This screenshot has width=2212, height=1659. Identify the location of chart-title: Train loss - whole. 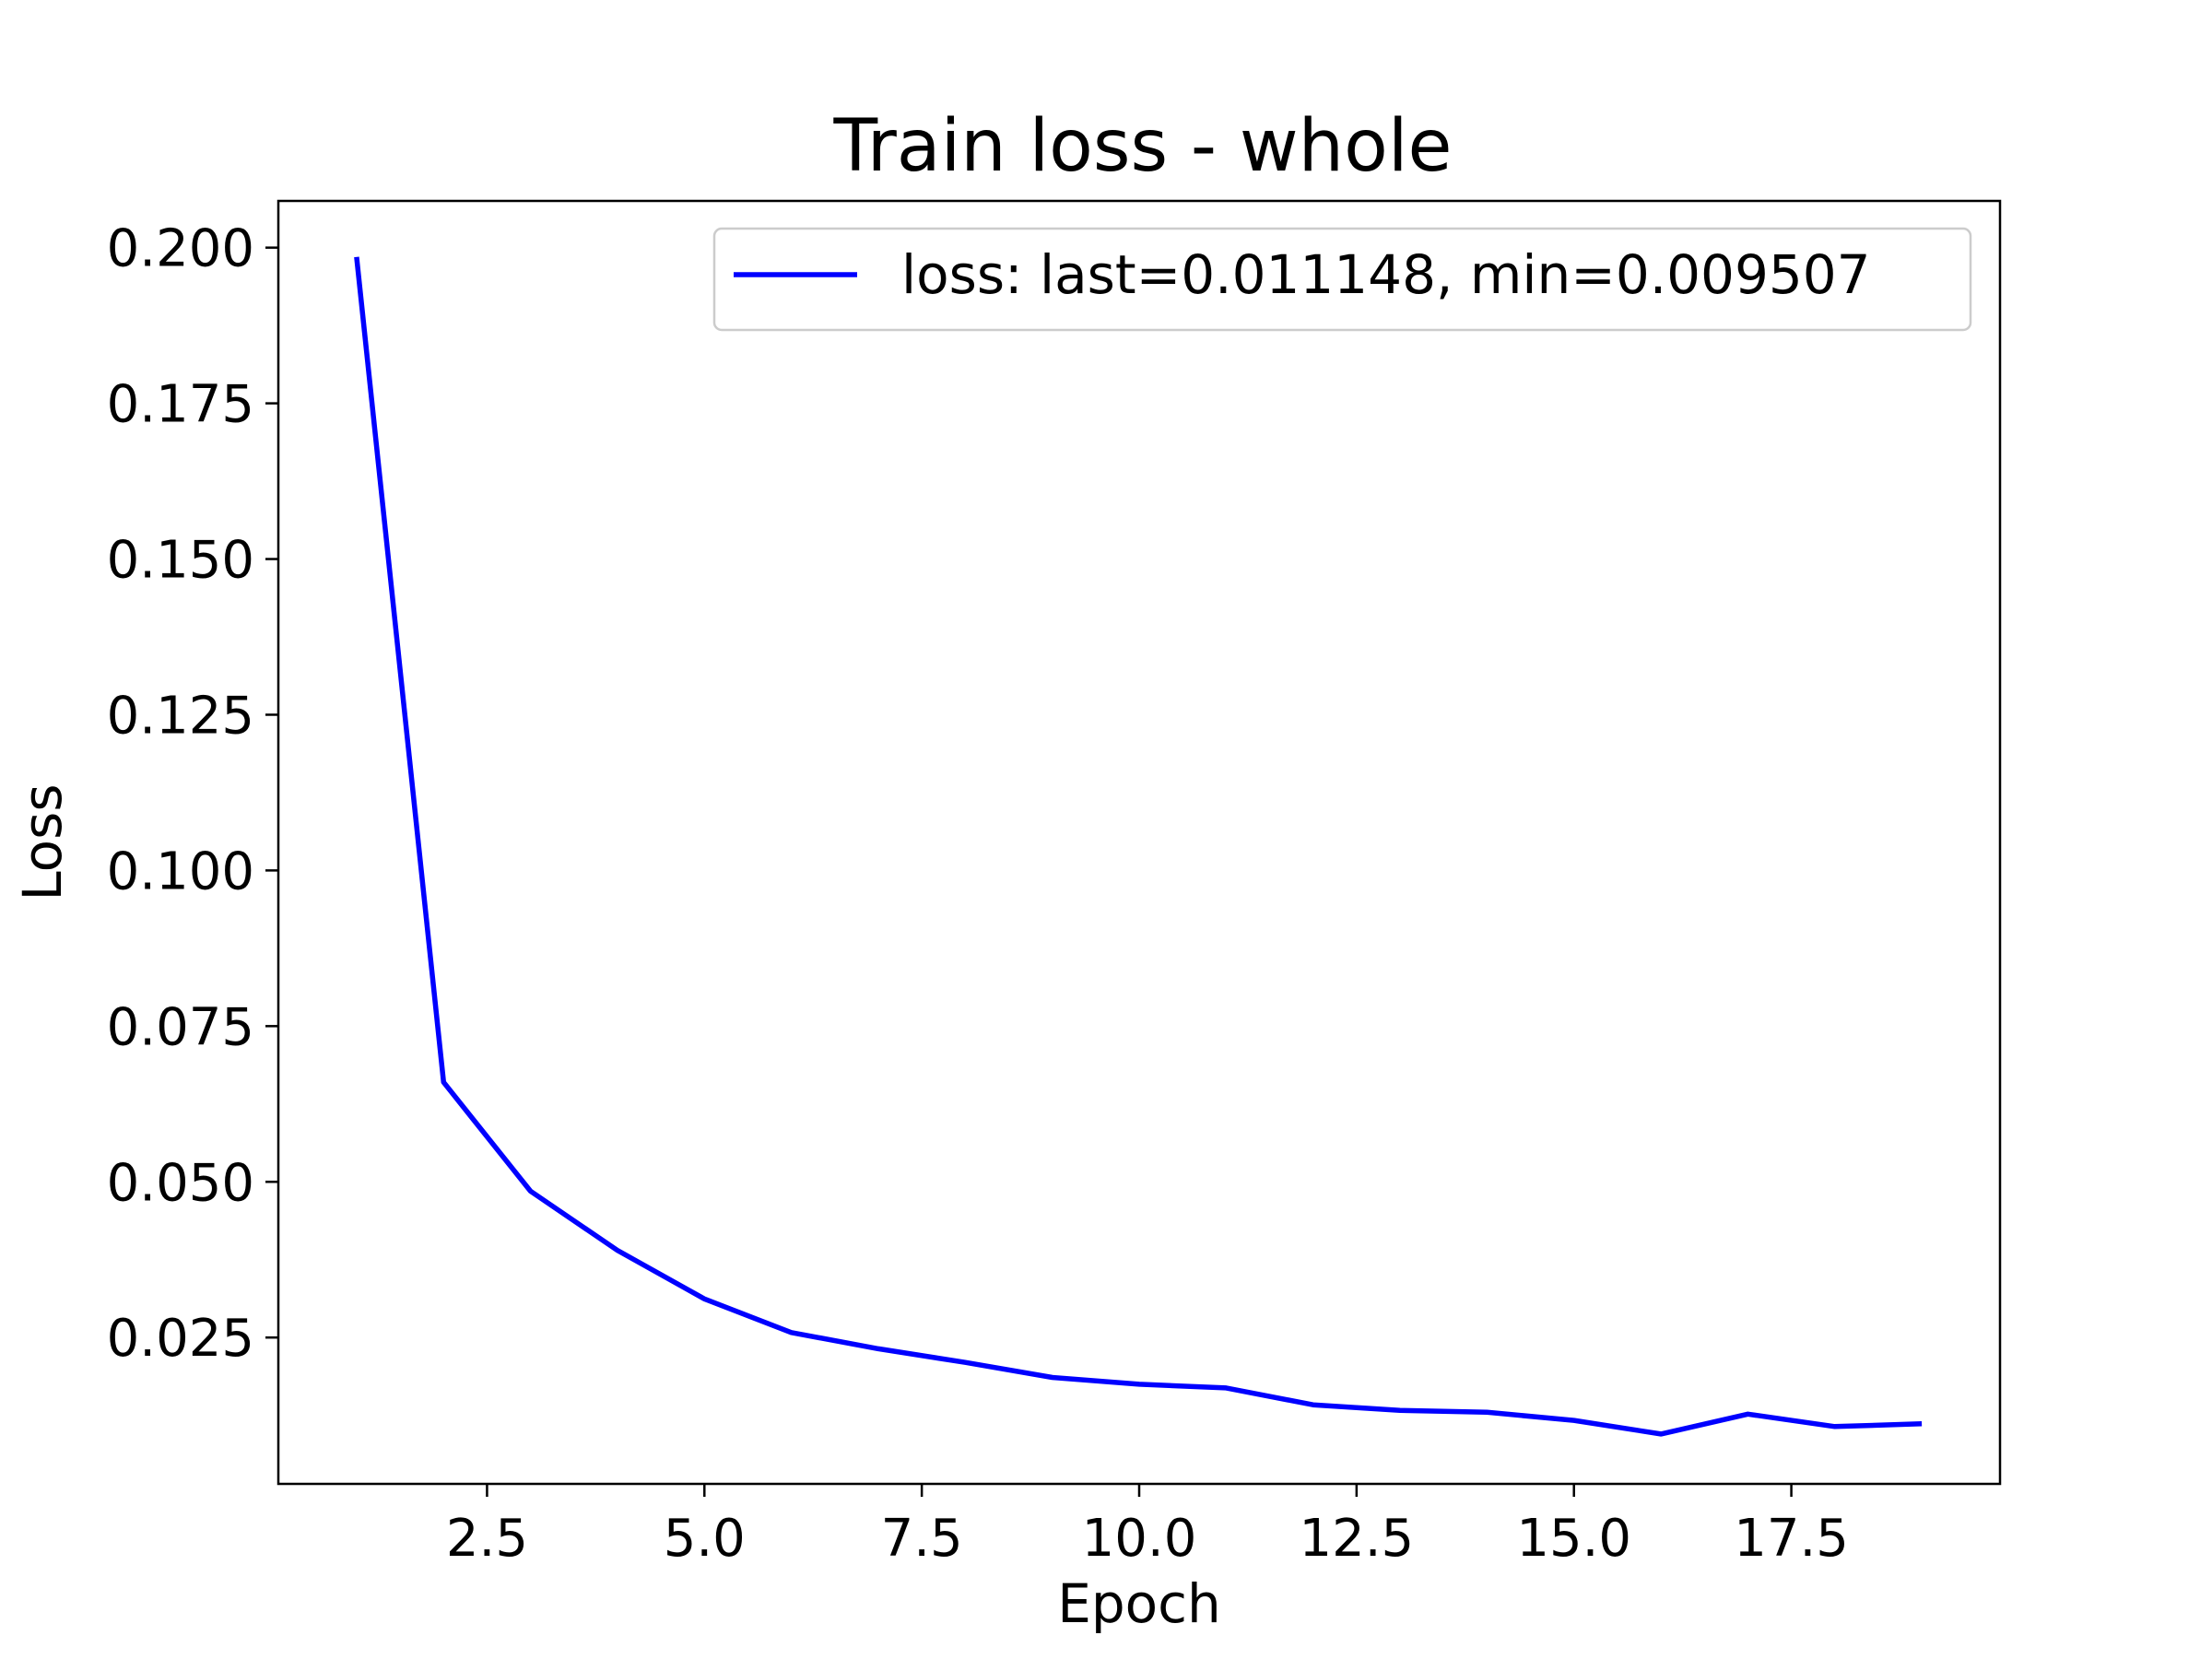
(1143, 146).